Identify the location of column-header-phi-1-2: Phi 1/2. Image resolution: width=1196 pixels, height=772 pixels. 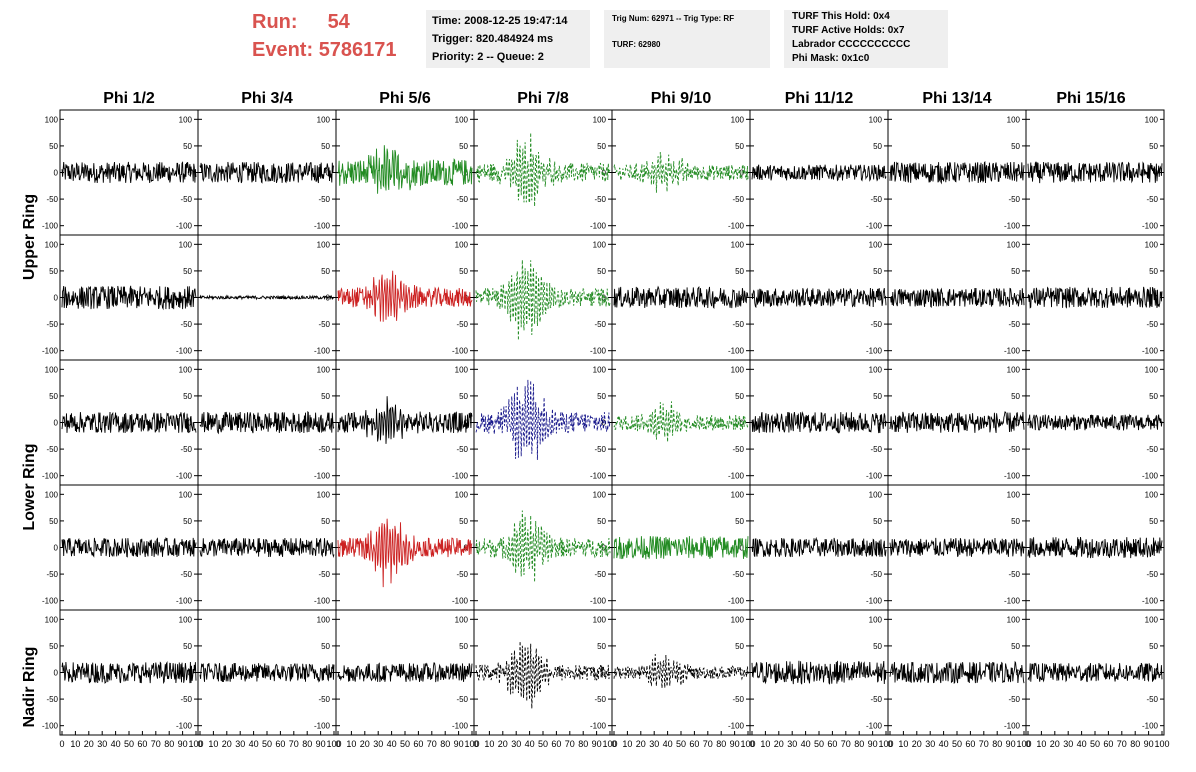
(129, 98).